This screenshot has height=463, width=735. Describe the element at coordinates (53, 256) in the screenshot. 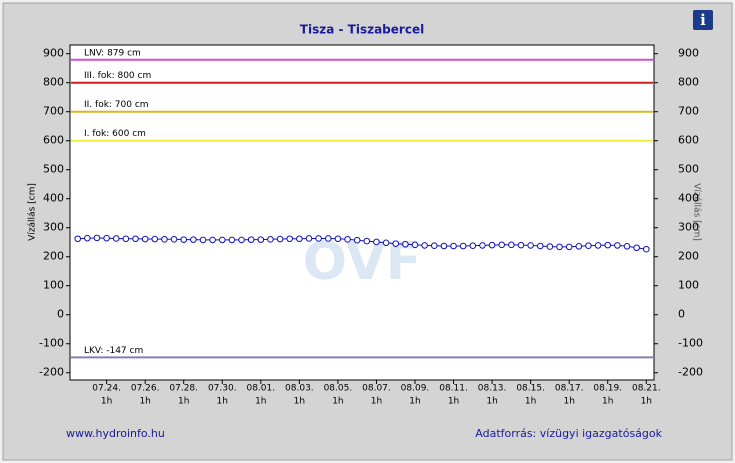

I see `y-tick-label: 200` at that location.